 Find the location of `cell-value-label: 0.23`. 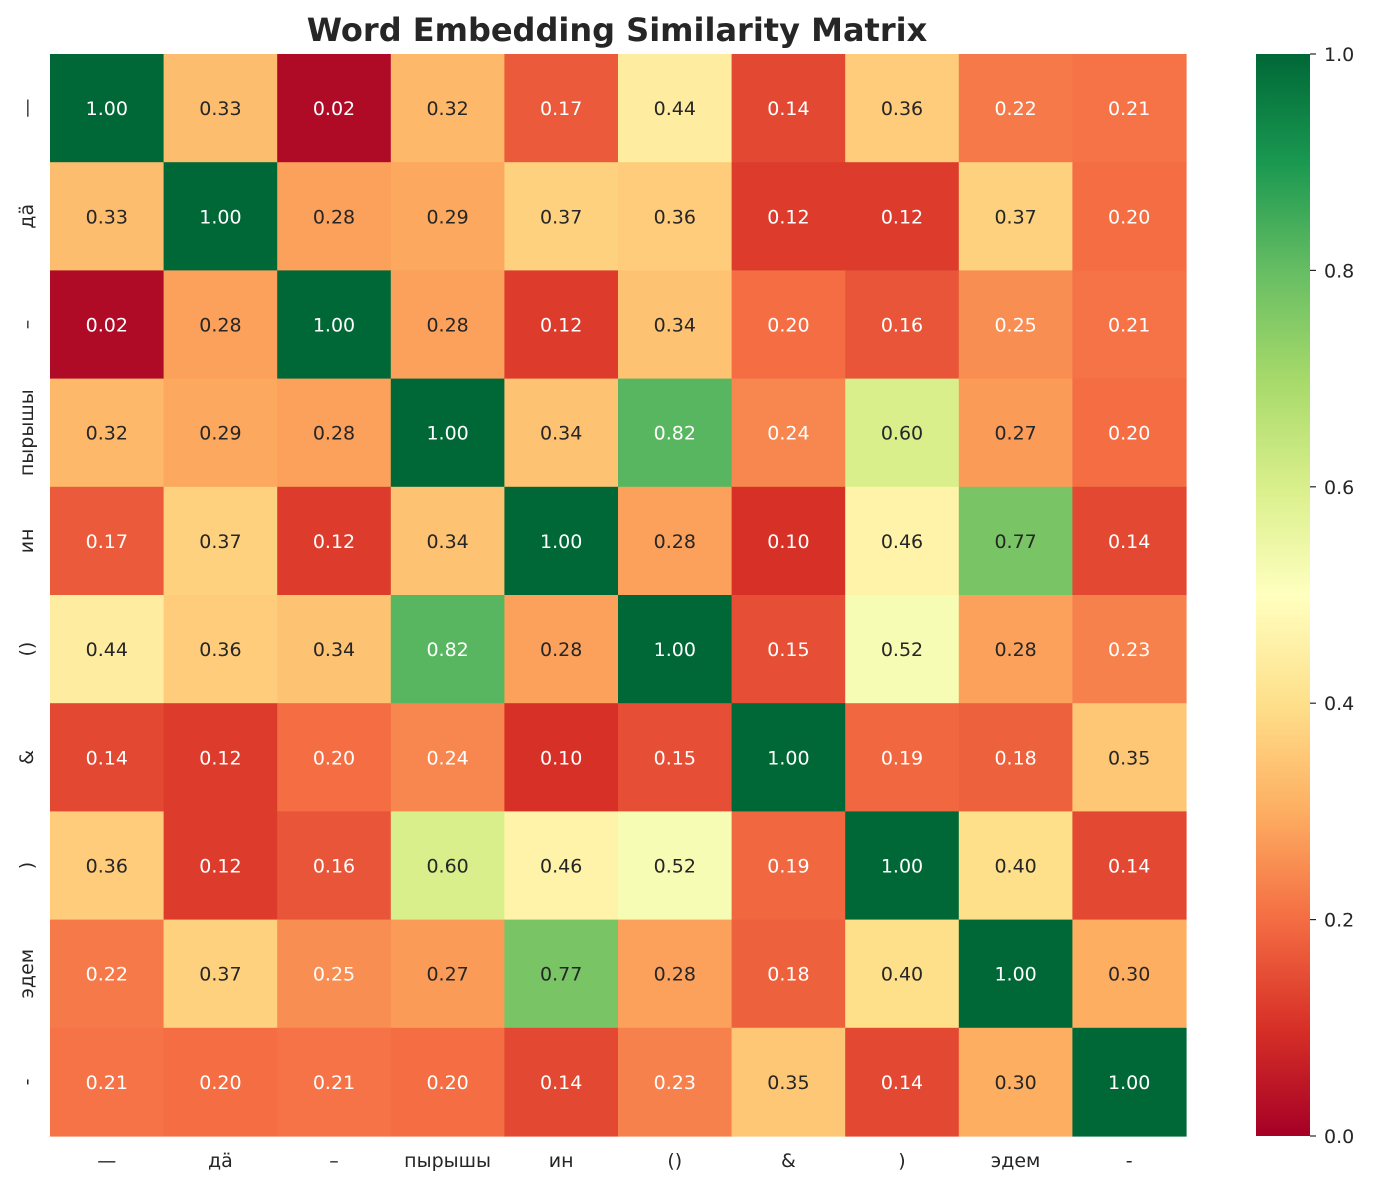

cell-value-label: 0.23 is located at coordinates (1129, 650).